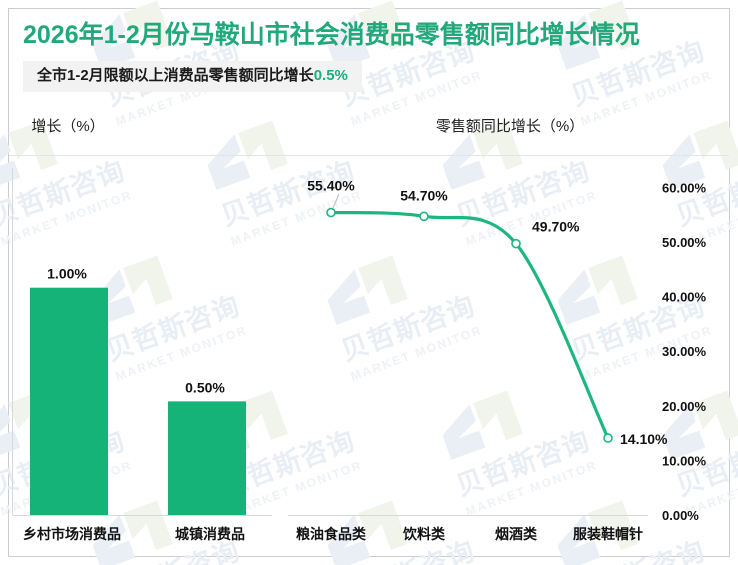 The width and height of the screenshot is (738, 565). What do you see at coordinates (369, 155) in the screenshot?
I see `header-divider` at bounding box center [369, 155].